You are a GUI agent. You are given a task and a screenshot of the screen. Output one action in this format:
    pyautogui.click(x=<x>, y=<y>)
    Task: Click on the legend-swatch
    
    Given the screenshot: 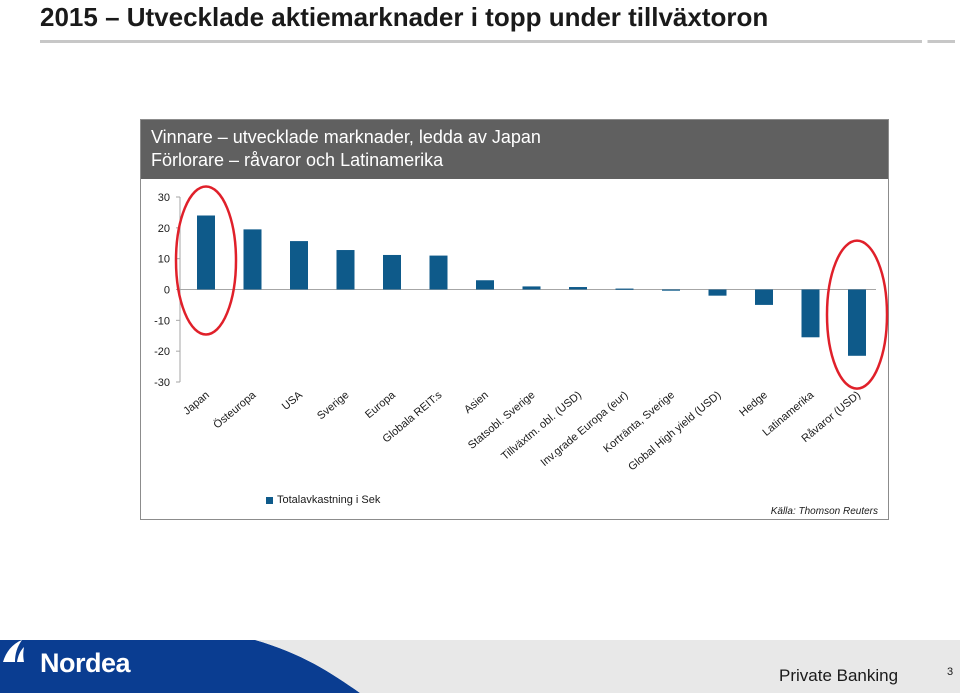 What is the action you would take?
    pyautogui.click(x=269, y=500)
    